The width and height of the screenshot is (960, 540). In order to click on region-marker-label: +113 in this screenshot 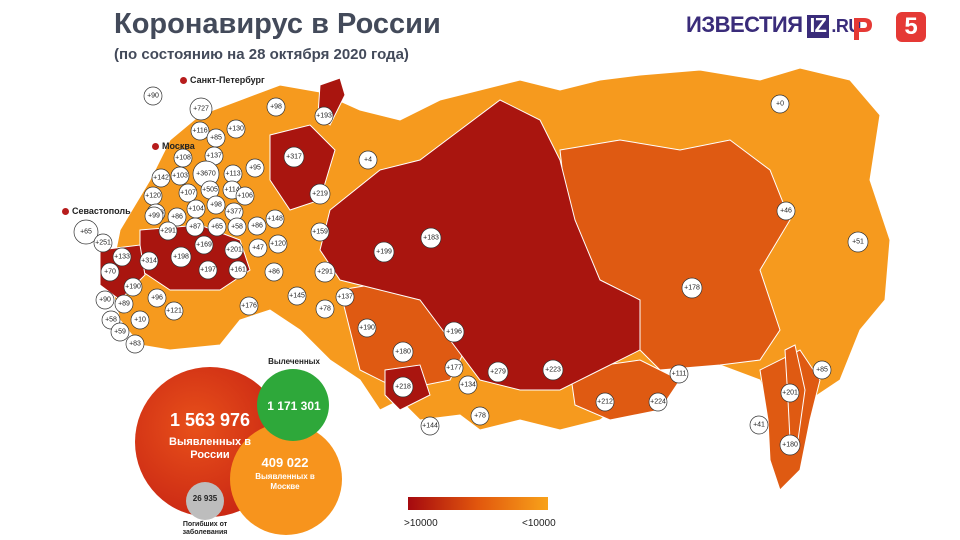, I will do `click(232, 174)`.